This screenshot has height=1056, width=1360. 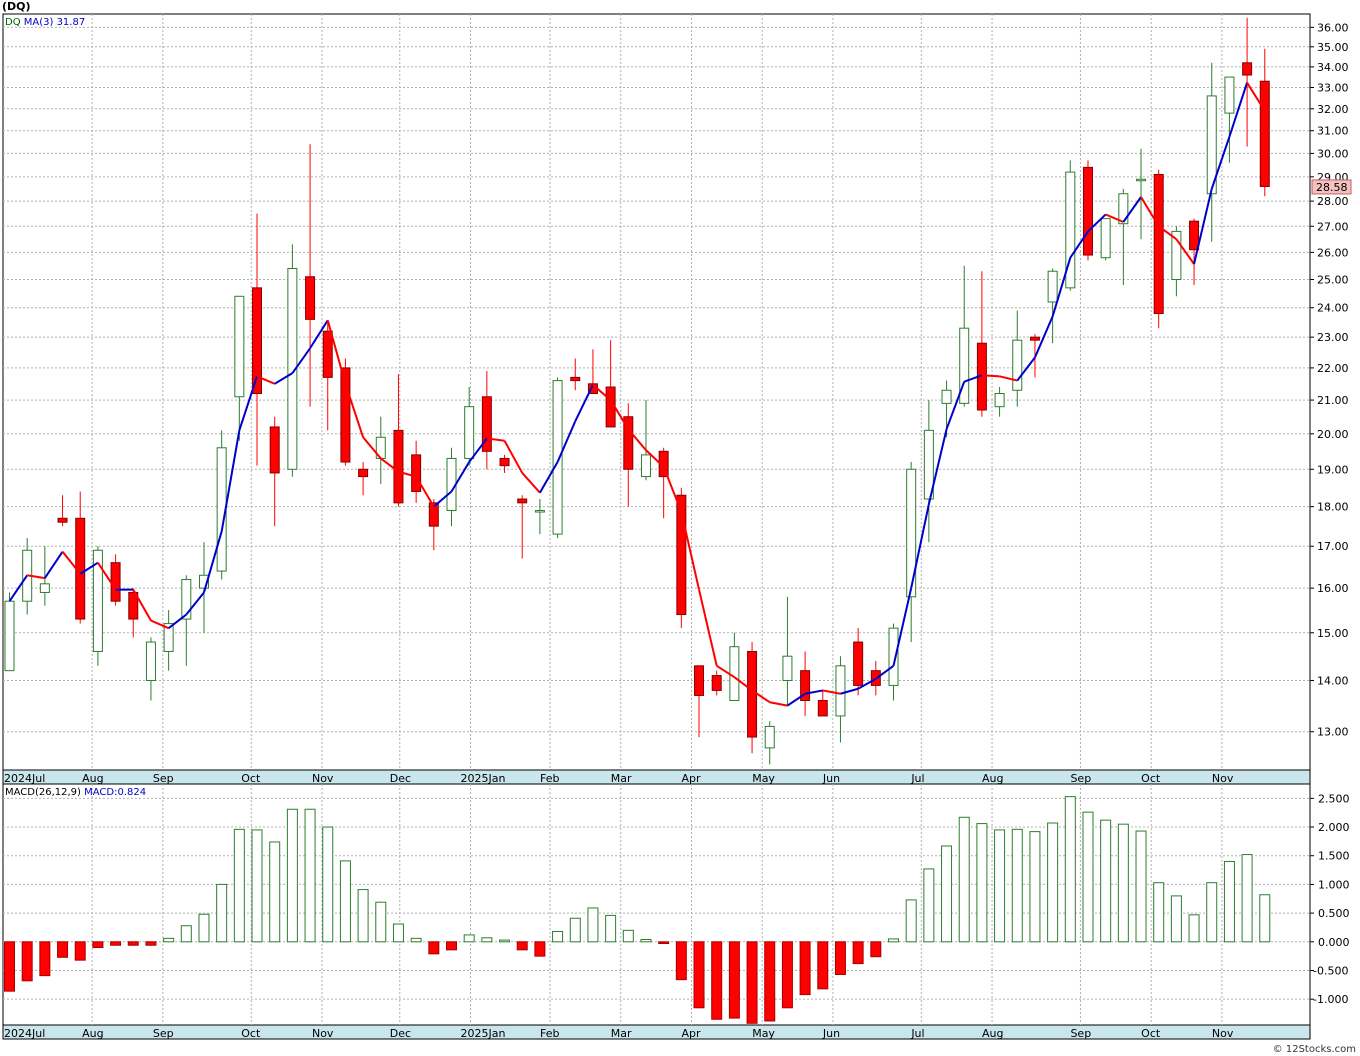 I want to click on price-y-tick-label: 28.00, so click(x=1333, y=201).